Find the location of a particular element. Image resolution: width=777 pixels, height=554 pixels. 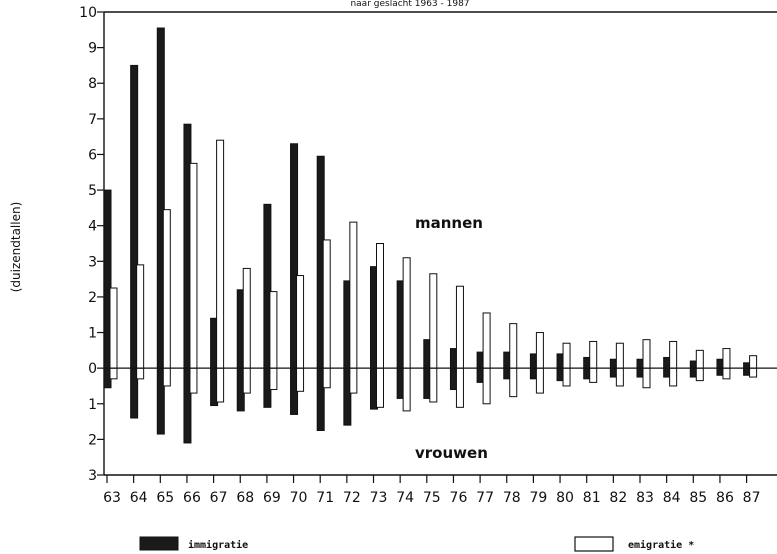

x-tick-label: 71 is located at coordinates (325, 498).